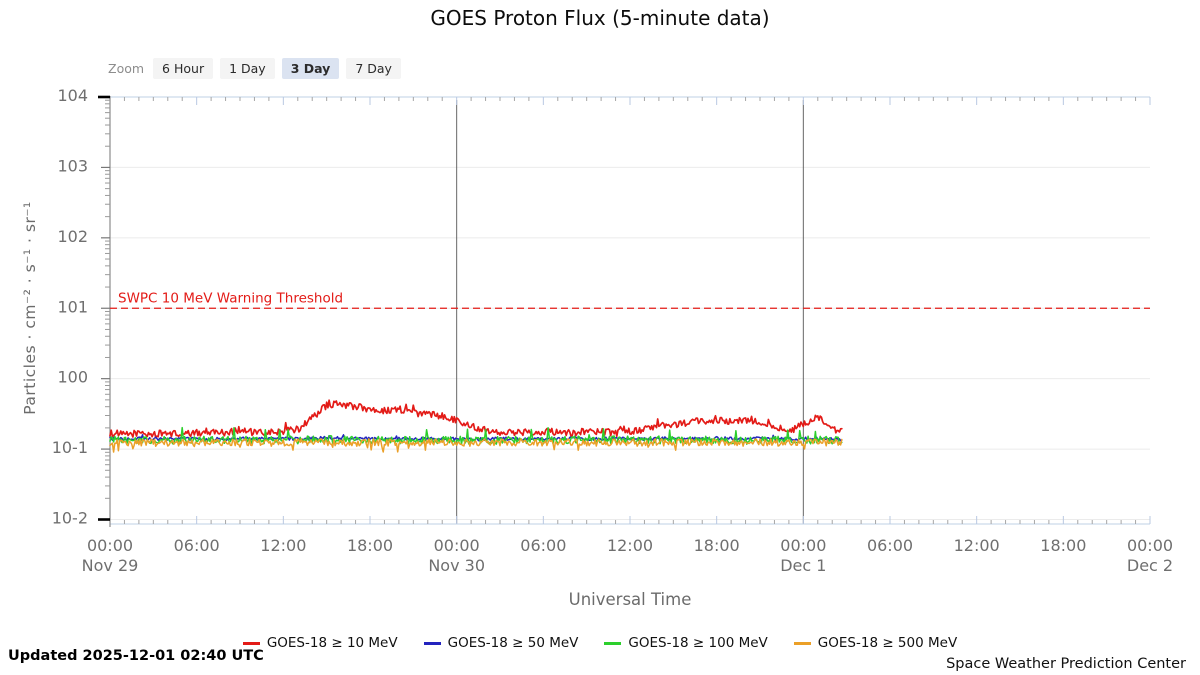  I want to click on legend-item: GOES-18 ≥ 100 MeV, so click(686, 643).